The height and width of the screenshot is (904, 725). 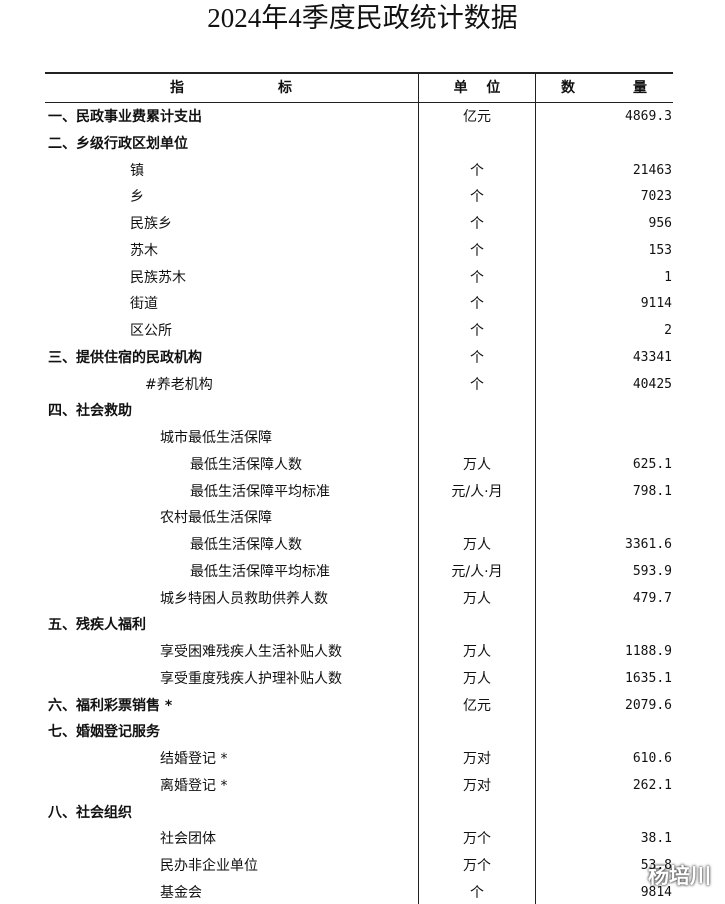 I want to click on watermark: 杨培川, so click(x=679, y=876).